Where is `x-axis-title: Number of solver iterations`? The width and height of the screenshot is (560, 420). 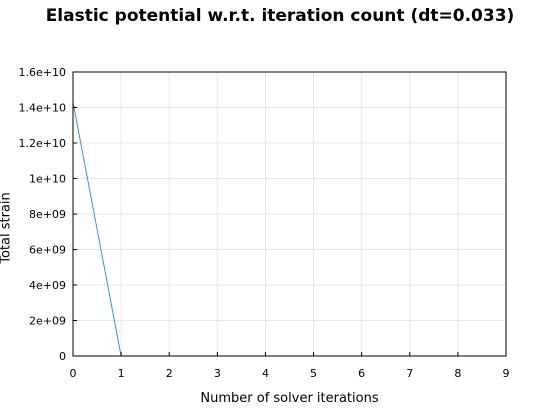 x-axis-title: Number of solver iterations is located at coordinates (289, 398).